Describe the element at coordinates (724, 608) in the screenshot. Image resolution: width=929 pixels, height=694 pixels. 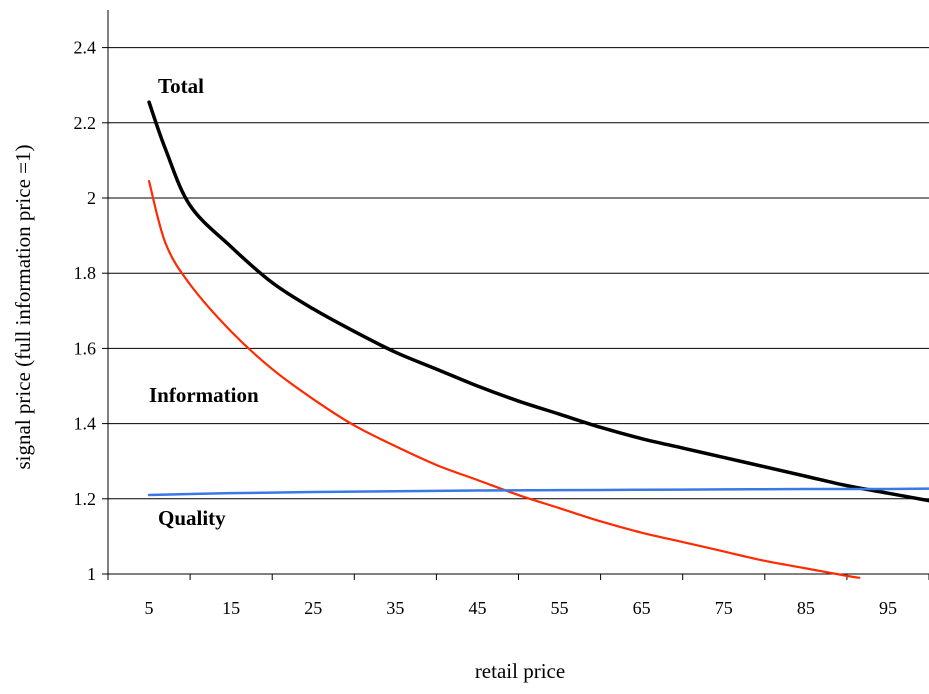
I see `x-tick-label: 75` at that location.